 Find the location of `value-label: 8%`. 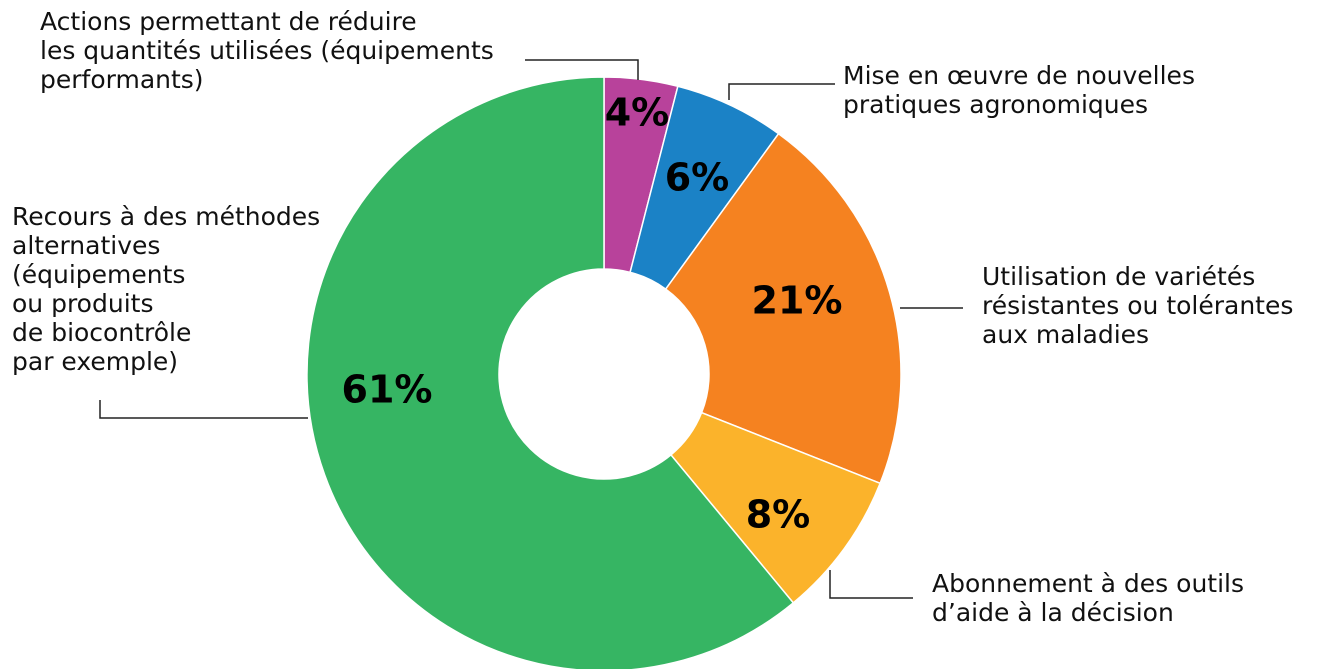

value-label: 8% is located at coordinates (778, 515).